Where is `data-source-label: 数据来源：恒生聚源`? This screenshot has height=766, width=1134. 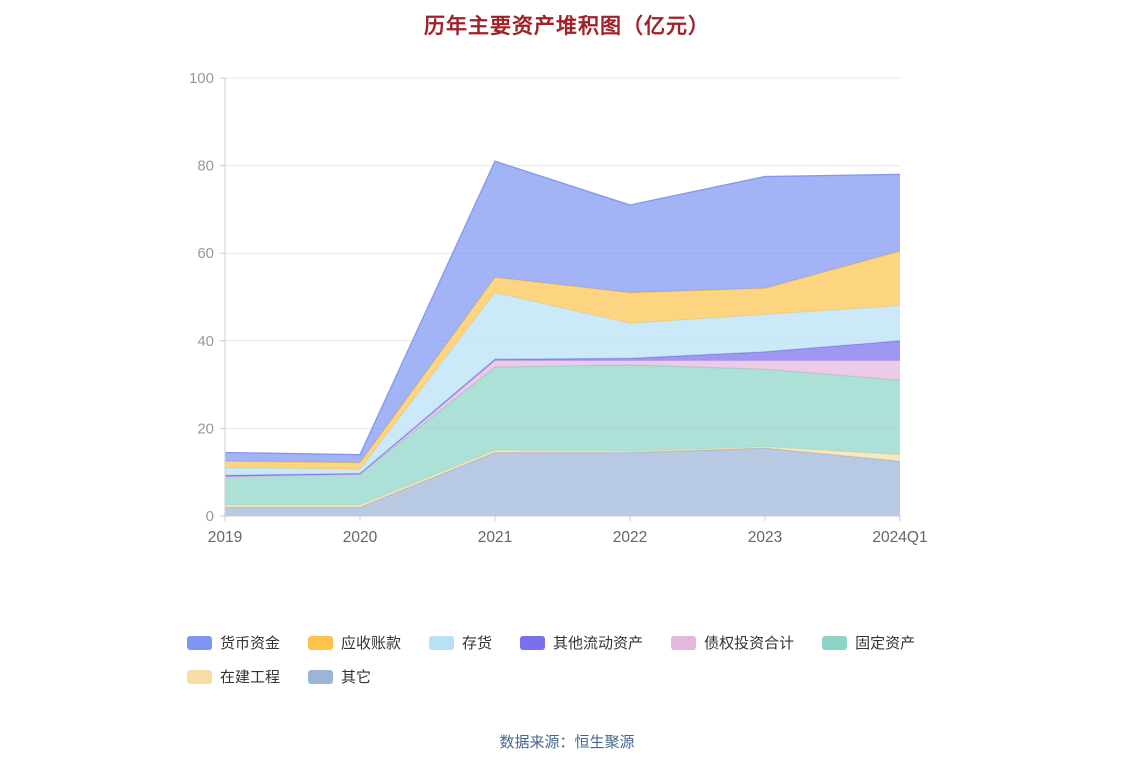
data-source-label: 数据来源：恒生聚源 is located at coordinates (567, 742).